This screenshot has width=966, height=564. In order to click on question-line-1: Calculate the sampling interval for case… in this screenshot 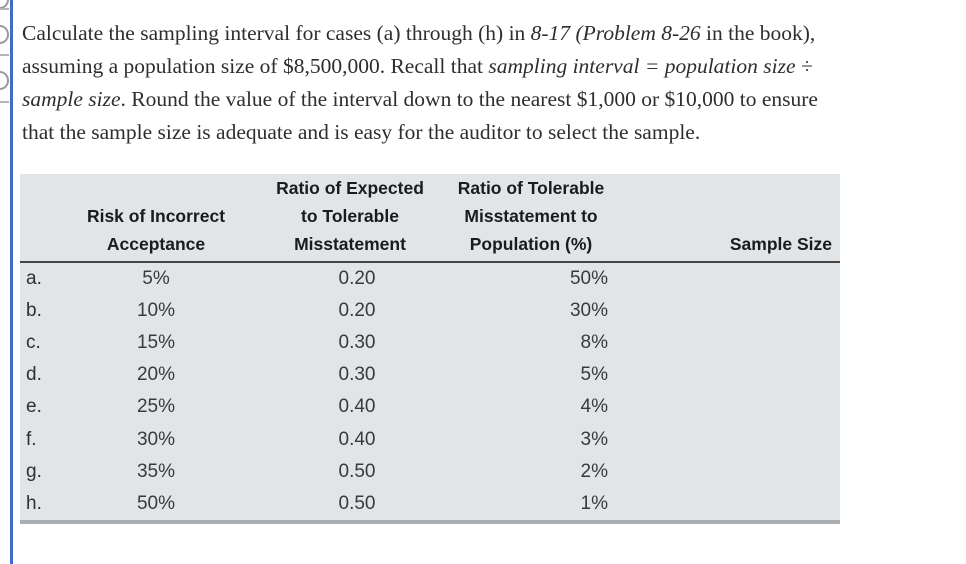, I will do `click(492, 33)`.